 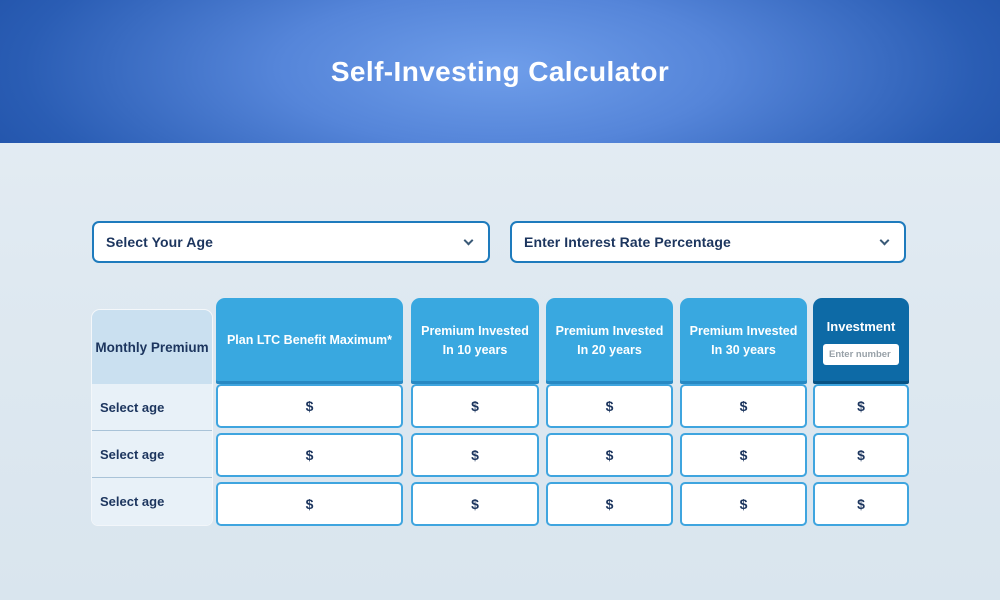 I want to click on age-select: Select Your Age, so click(x=291, y=242).